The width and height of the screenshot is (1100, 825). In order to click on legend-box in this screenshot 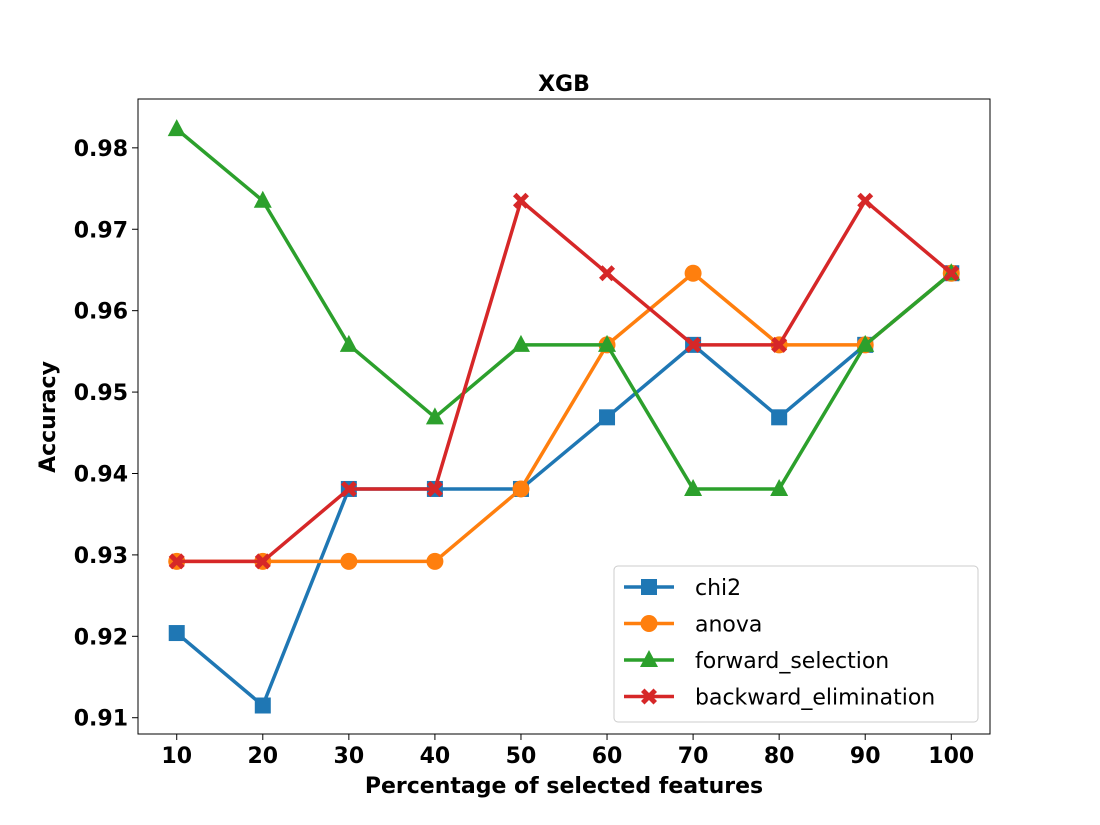, I will do `click(796, 644)`.